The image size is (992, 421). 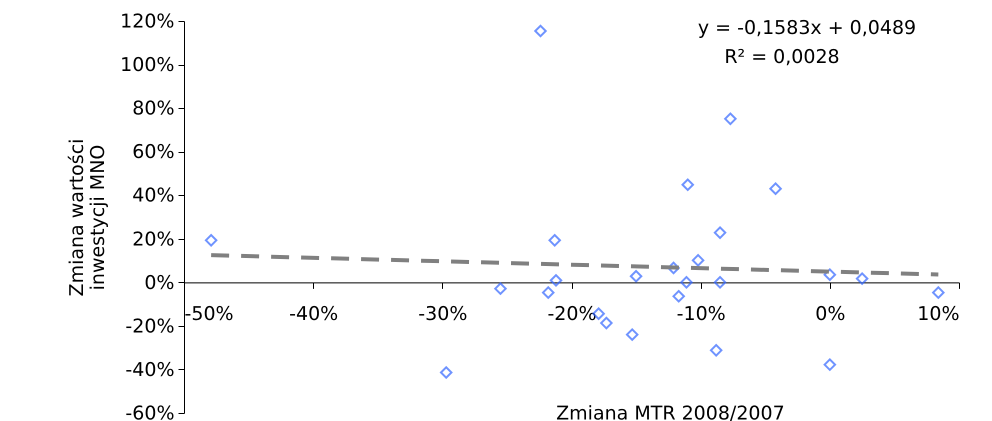 I want to click on x-tick-label: -10%, so click(x=701, y=313).